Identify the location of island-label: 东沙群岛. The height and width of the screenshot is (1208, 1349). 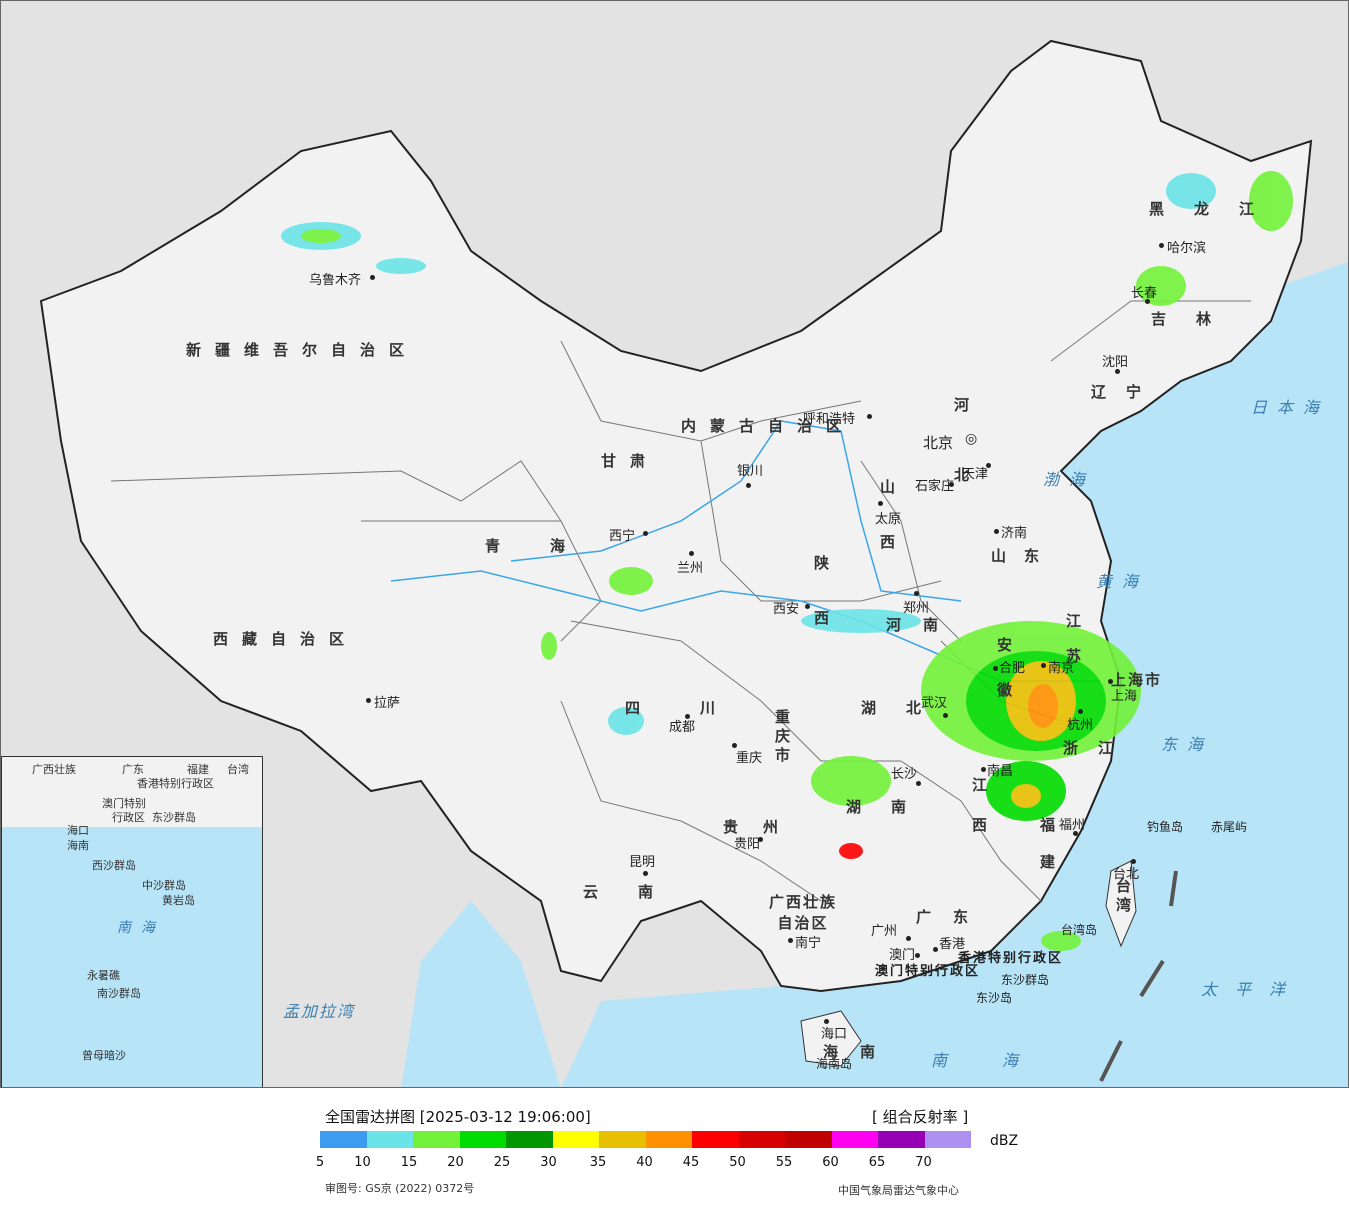
(1025, 980).